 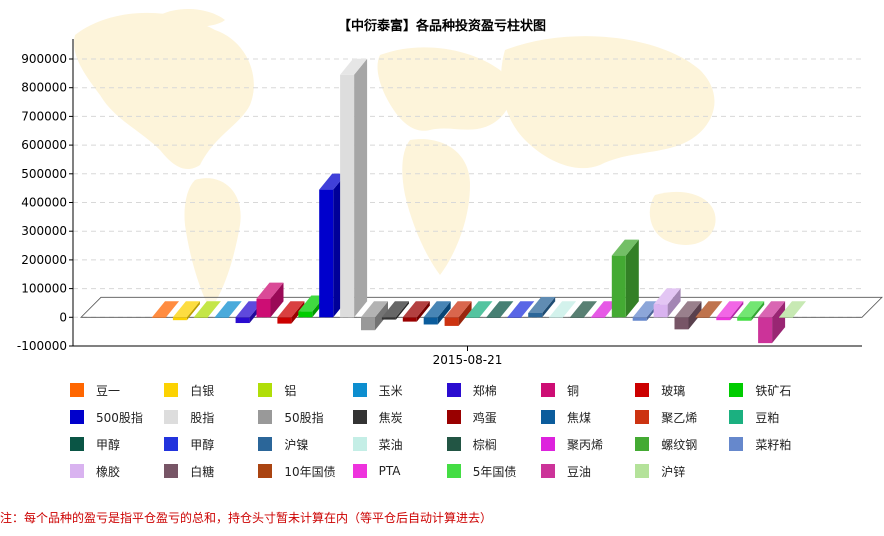 What do you see at coordinates (468, 360) in the screenshot?
I see `x-tick-label: 2015-08-21` at bounding box center [468, 360].